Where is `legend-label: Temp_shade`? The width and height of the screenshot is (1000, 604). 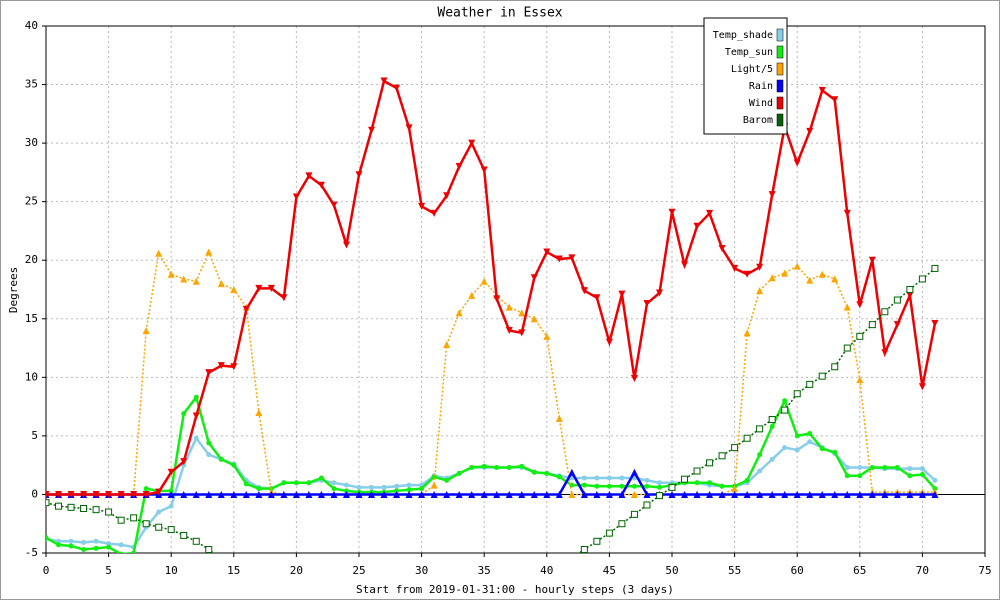
legend-label: Temp_shade is located at coordinates (743, 35).